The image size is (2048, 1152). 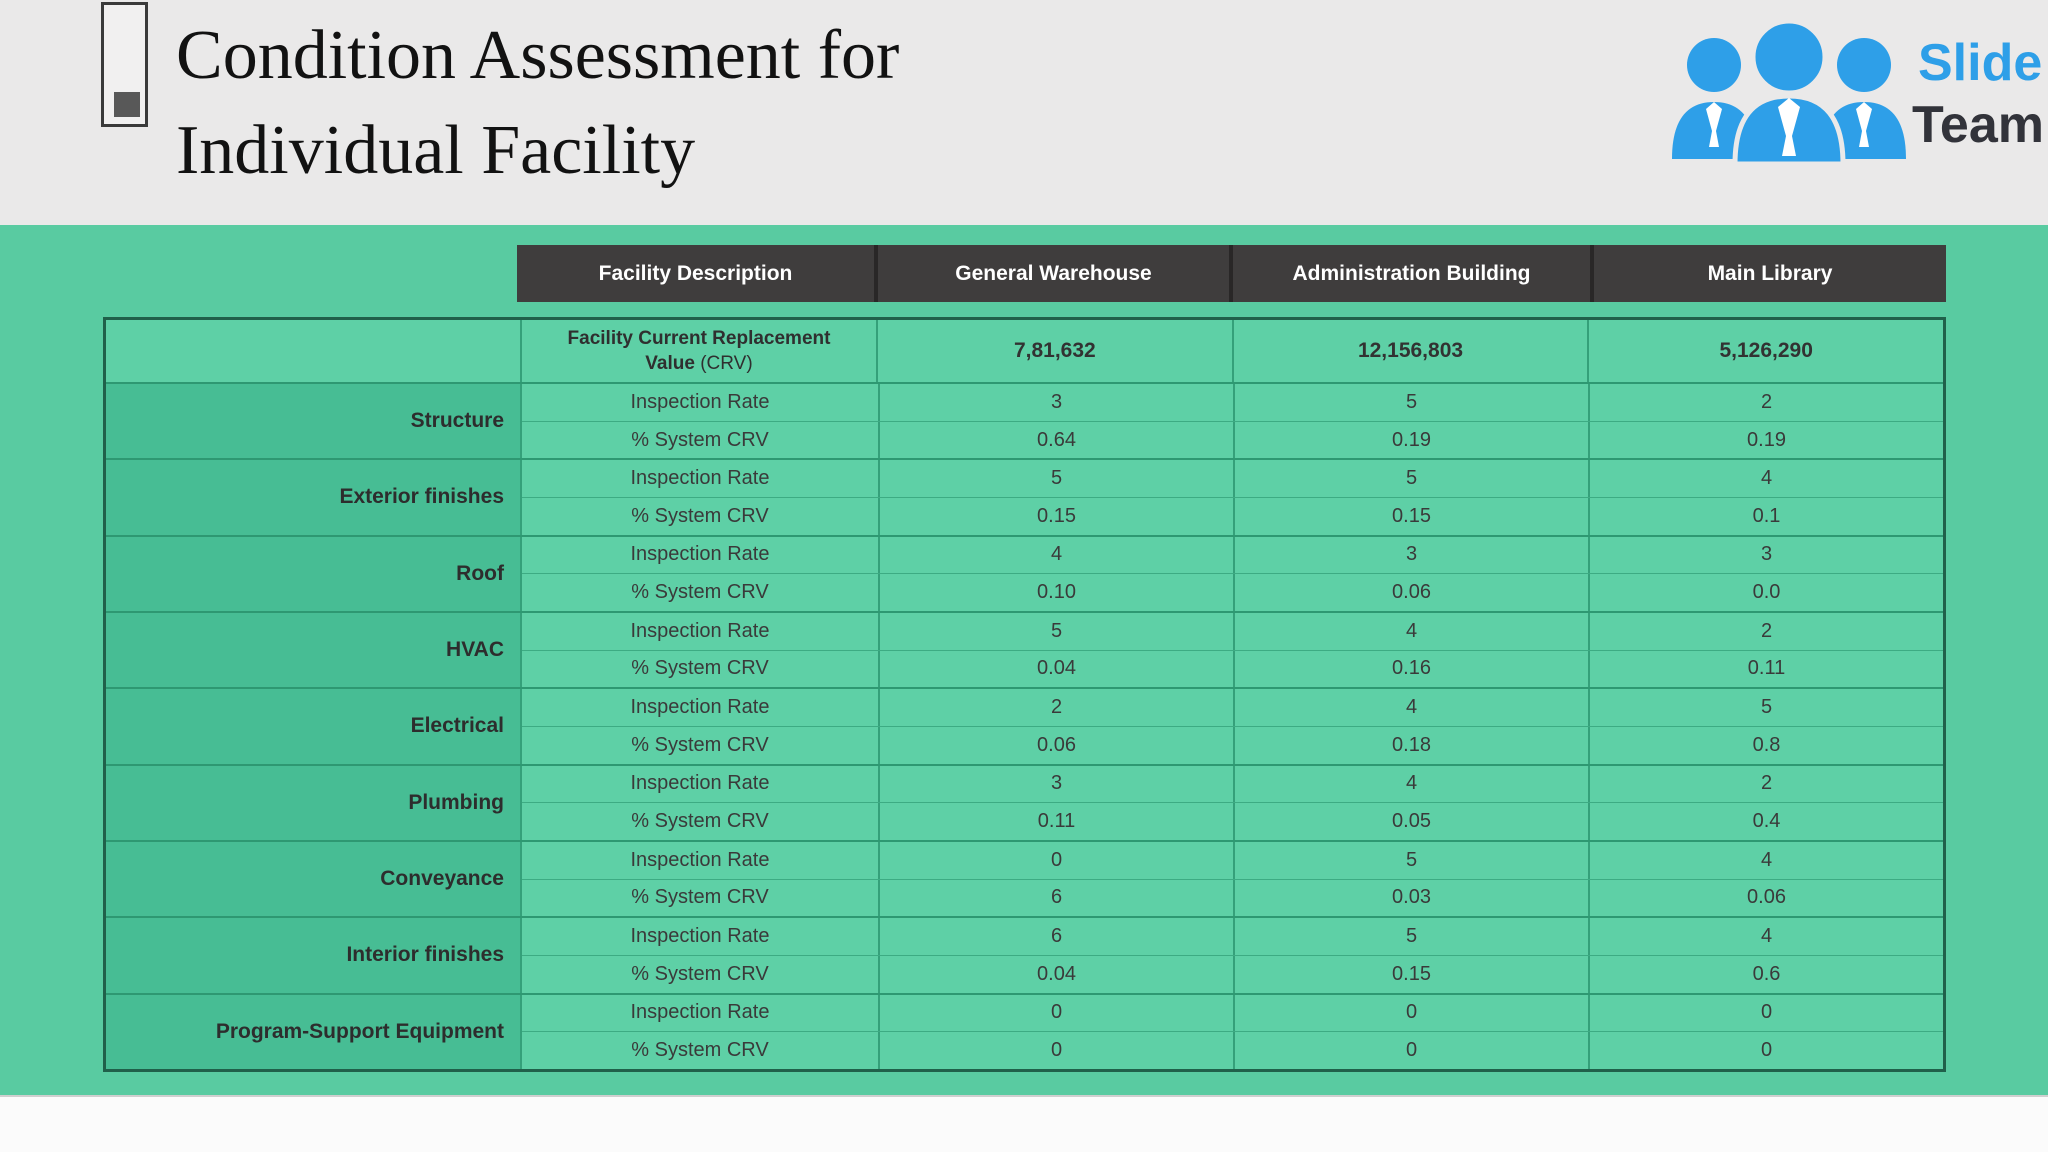 I want to click on cell-administration-building: 0.03, so click(x=1410, y=898).